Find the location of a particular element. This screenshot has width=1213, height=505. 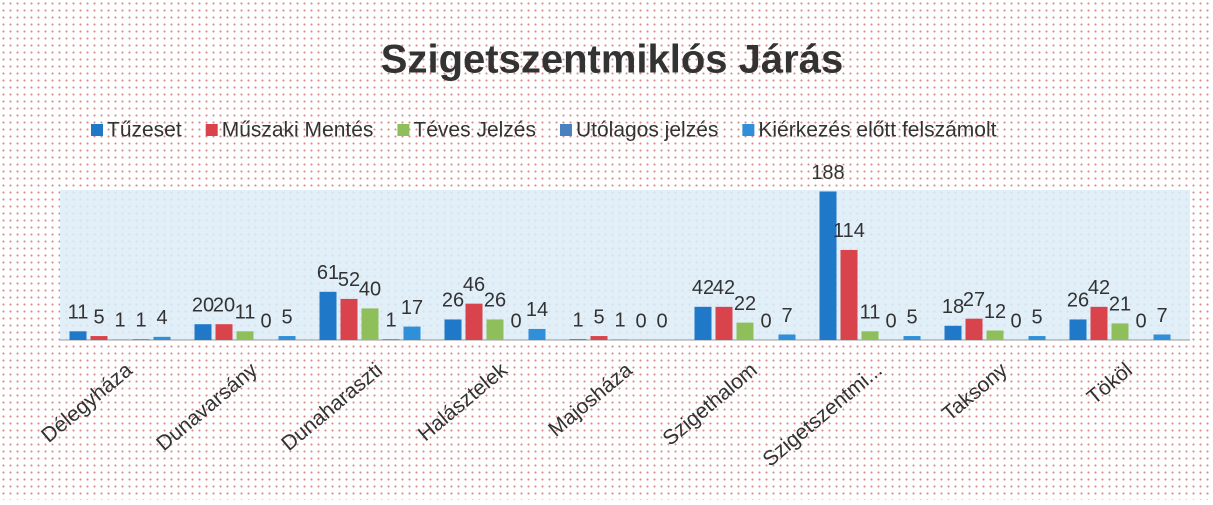

data-label: 22 is located at coordinates (745, 304).